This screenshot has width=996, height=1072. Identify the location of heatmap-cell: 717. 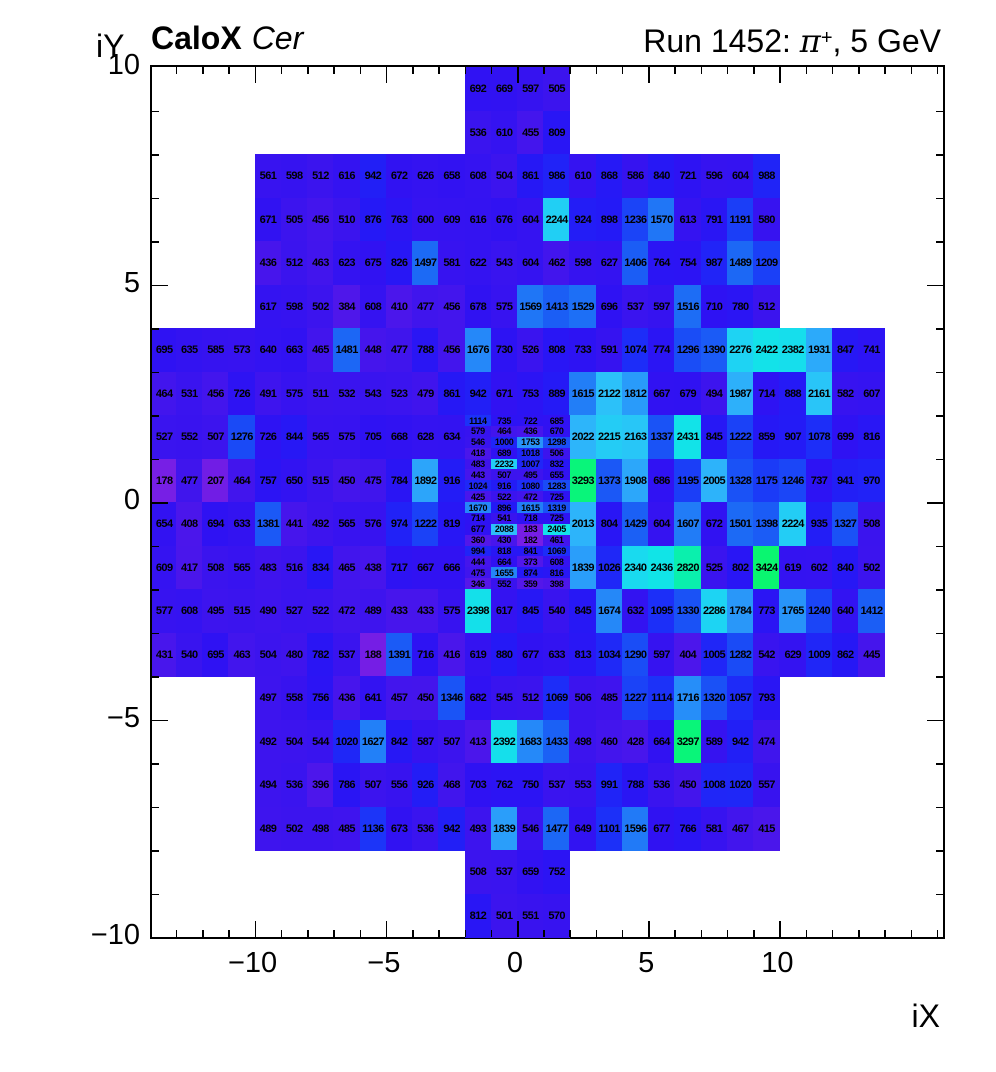
(399, 567).